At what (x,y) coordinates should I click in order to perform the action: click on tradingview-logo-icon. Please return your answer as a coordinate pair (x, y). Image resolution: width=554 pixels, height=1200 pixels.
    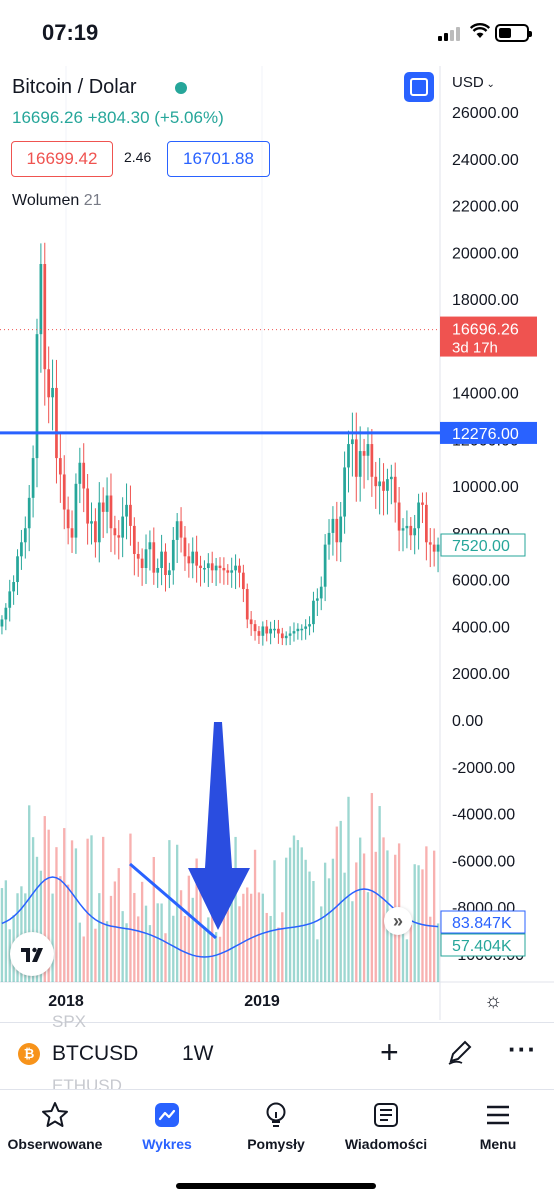
    Looking at the image, I should click on (32, 954).